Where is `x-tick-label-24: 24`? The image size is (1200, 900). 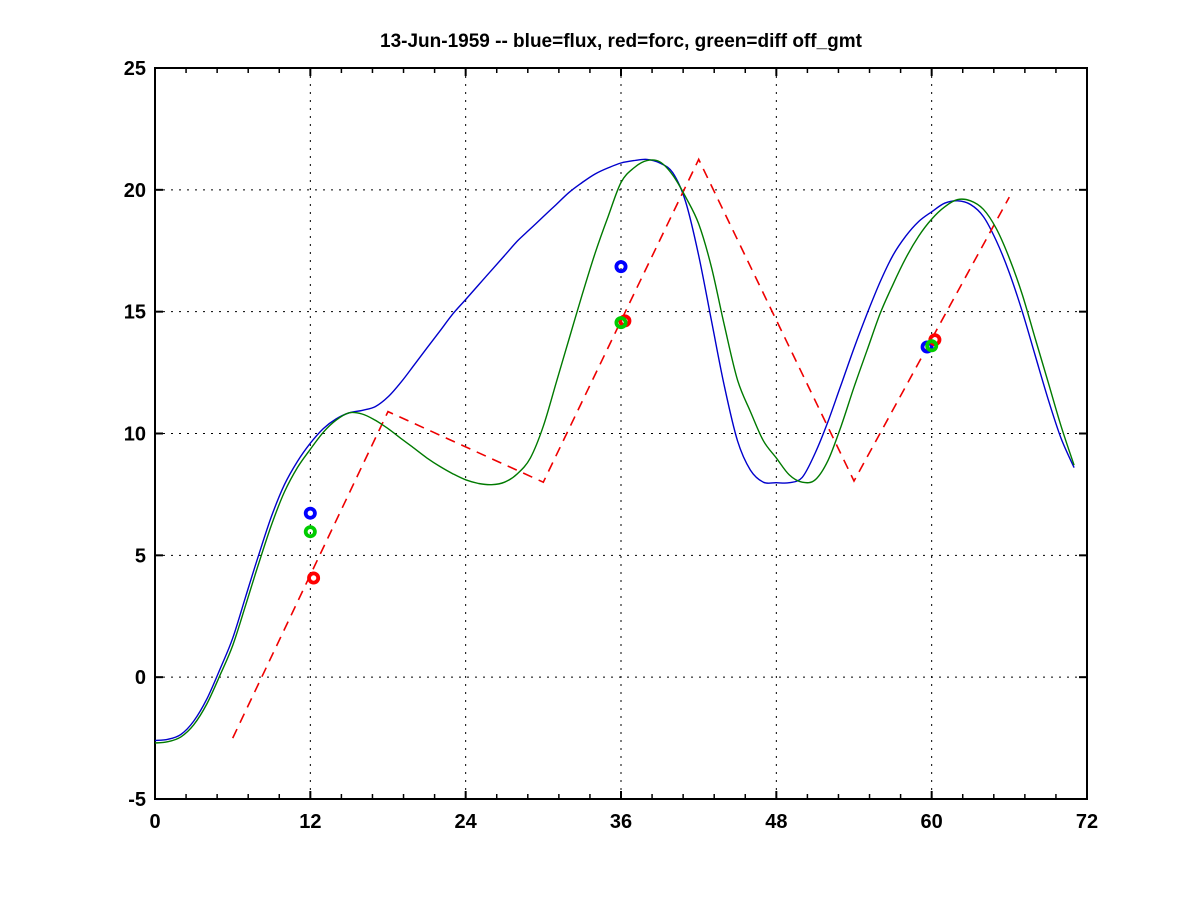
x-tick-label-24: 24 is located at coordinates (466, 822).